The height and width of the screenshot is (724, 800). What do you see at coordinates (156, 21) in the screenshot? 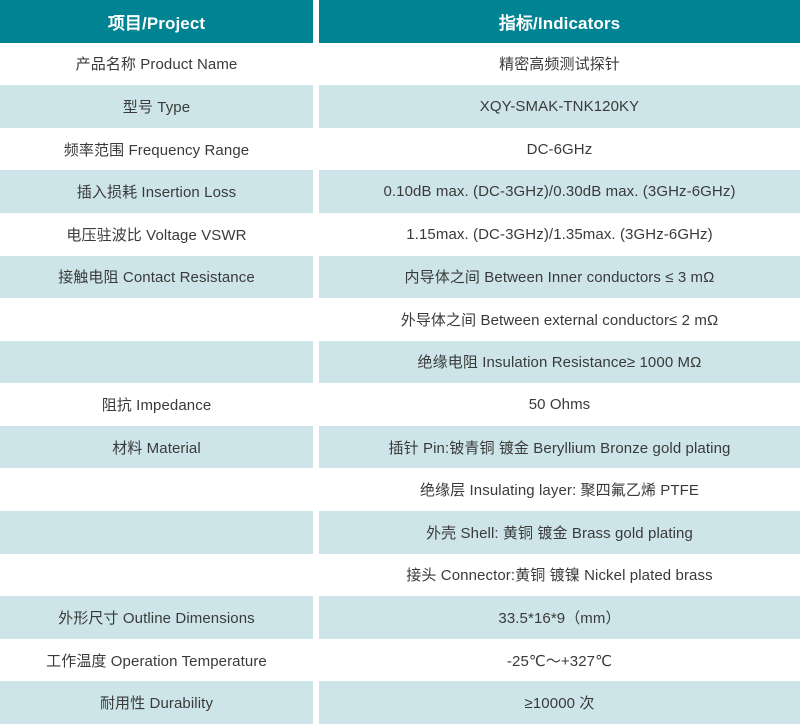
I see `header-cell-project: 项目/Project` at bounding box center [156, 21].